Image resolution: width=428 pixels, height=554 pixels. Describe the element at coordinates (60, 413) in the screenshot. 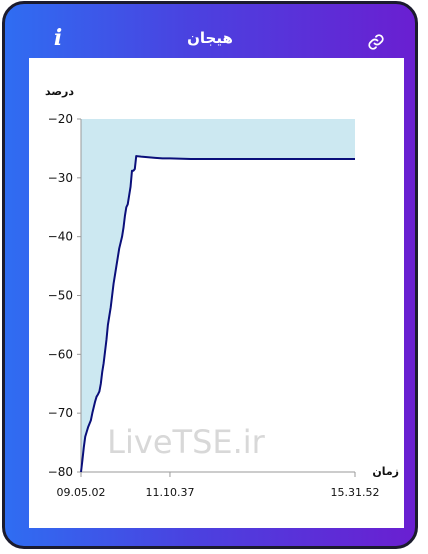

I see `y-tick-label: −70` at that location.